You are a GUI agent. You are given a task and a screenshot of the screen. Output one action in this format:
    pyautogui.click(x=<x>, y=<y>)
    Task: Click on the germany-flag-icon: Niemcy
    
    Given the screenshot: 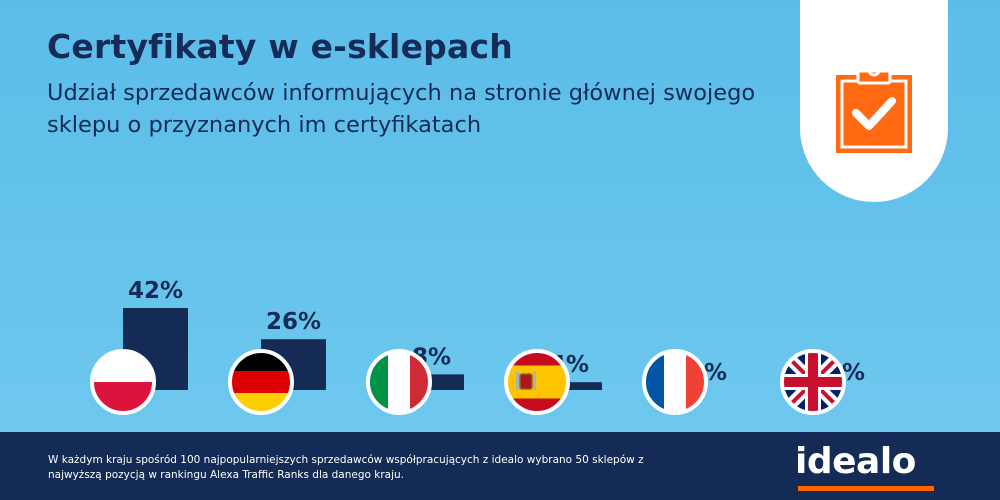 What is the action you would take?
    pyautogui.click(x=261, y=382)
    